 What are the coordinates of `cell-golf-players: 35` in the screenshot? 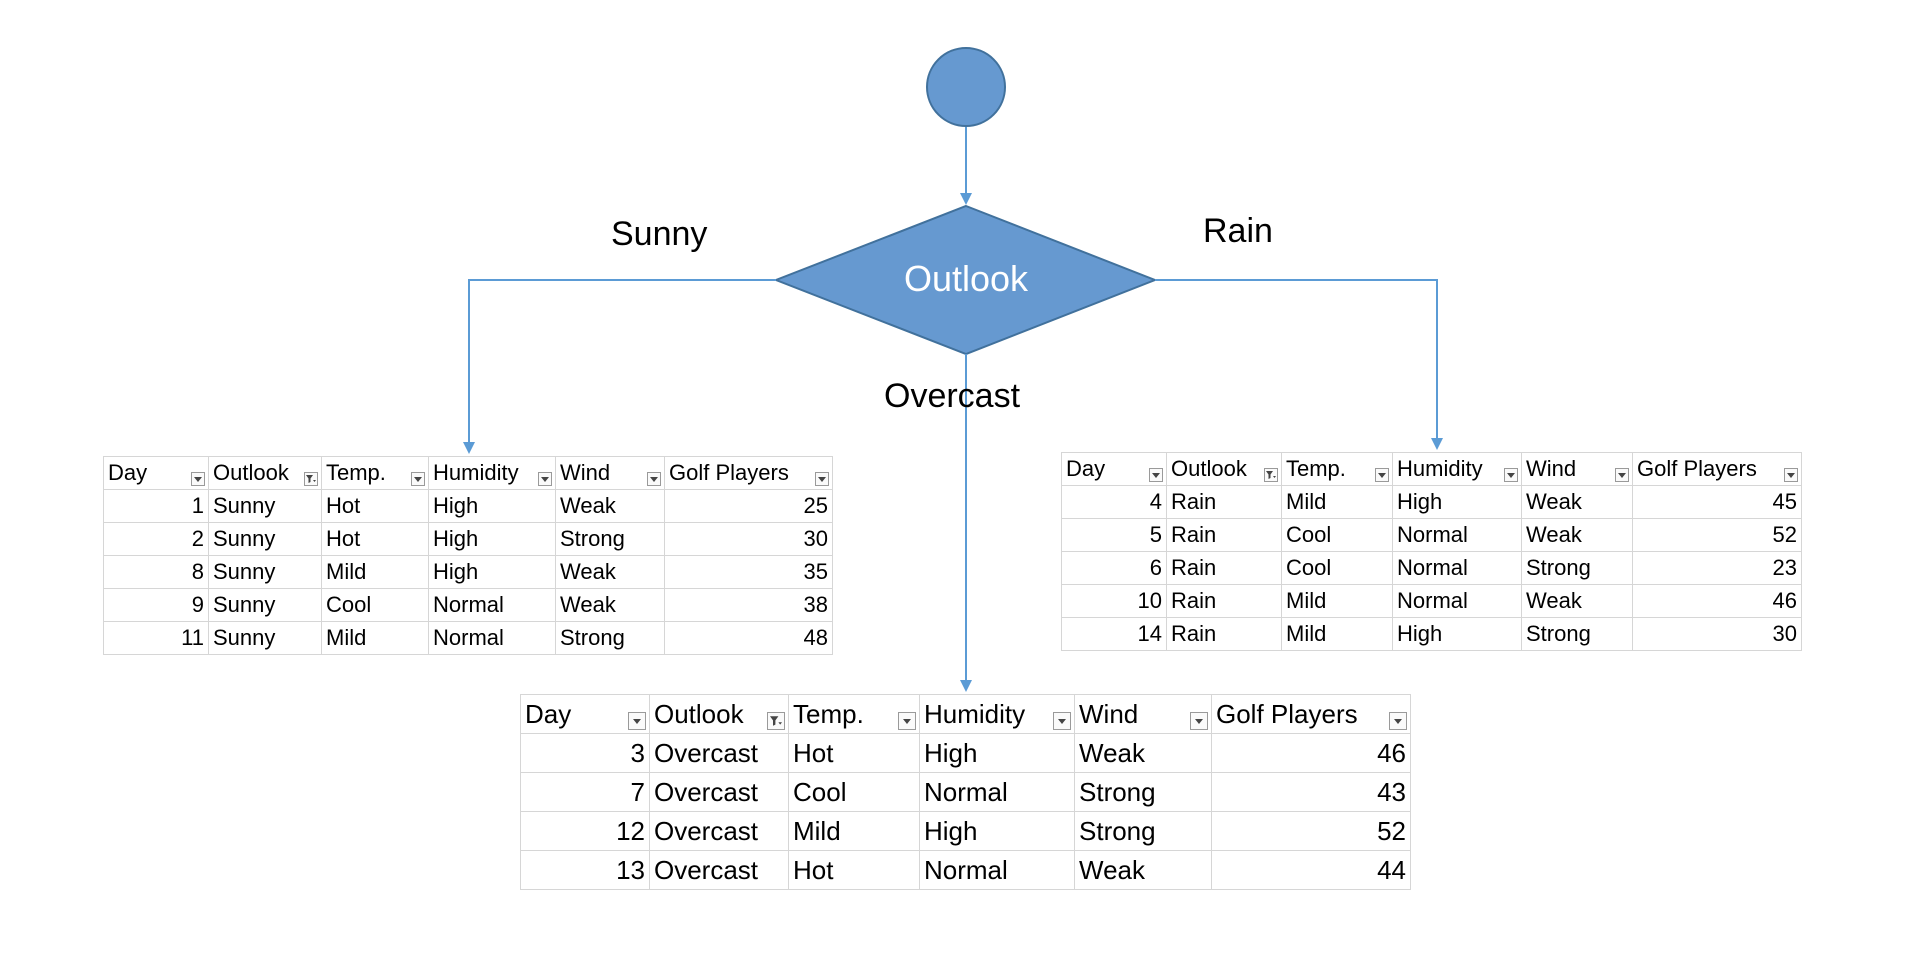 It's located at (748, 572).